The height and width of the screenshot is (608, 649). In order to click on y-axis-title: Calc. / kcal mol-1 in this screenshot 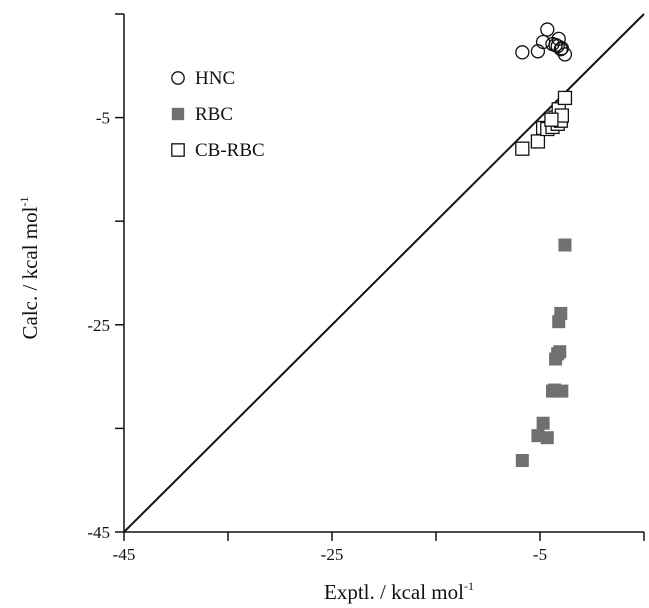, I will do `click(29, 268)`.